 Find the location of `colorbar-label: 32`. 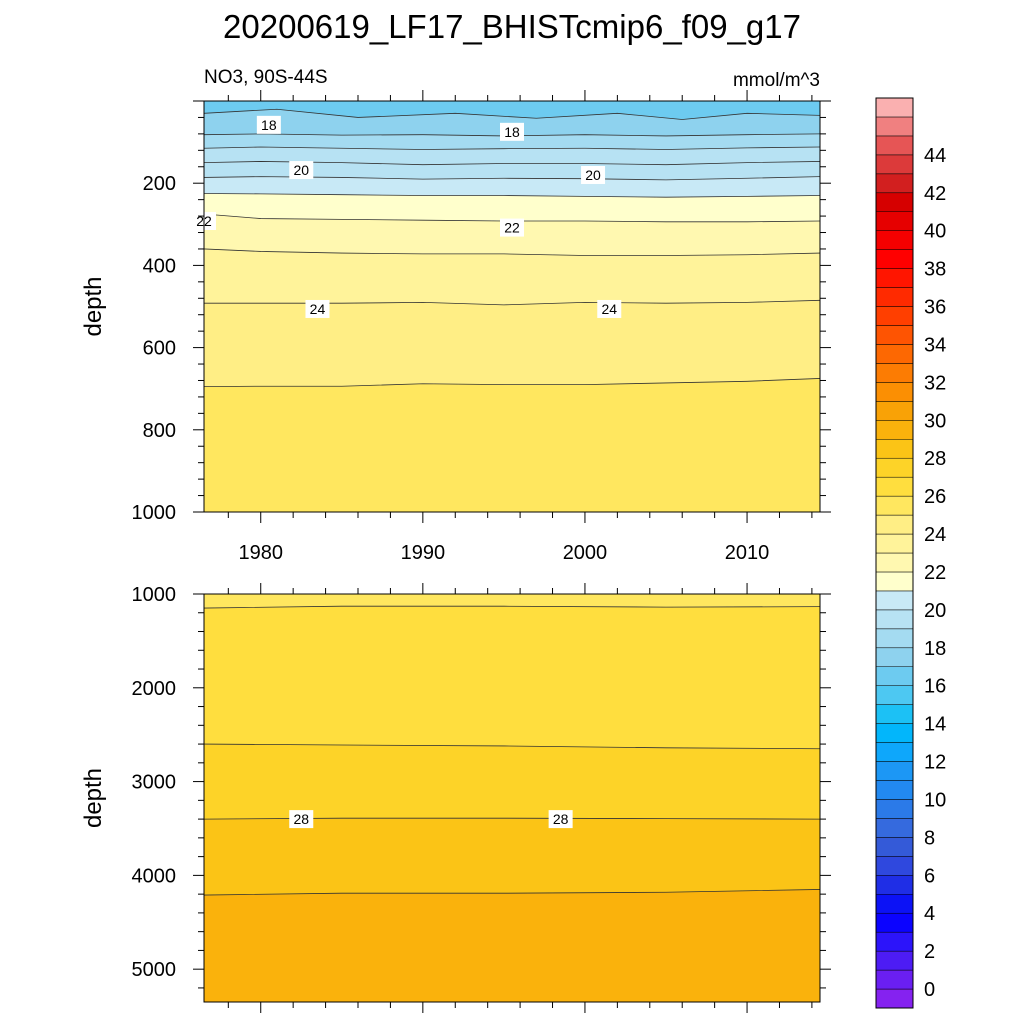

colorbar-label: 32 is located at coordinates (935, 383).